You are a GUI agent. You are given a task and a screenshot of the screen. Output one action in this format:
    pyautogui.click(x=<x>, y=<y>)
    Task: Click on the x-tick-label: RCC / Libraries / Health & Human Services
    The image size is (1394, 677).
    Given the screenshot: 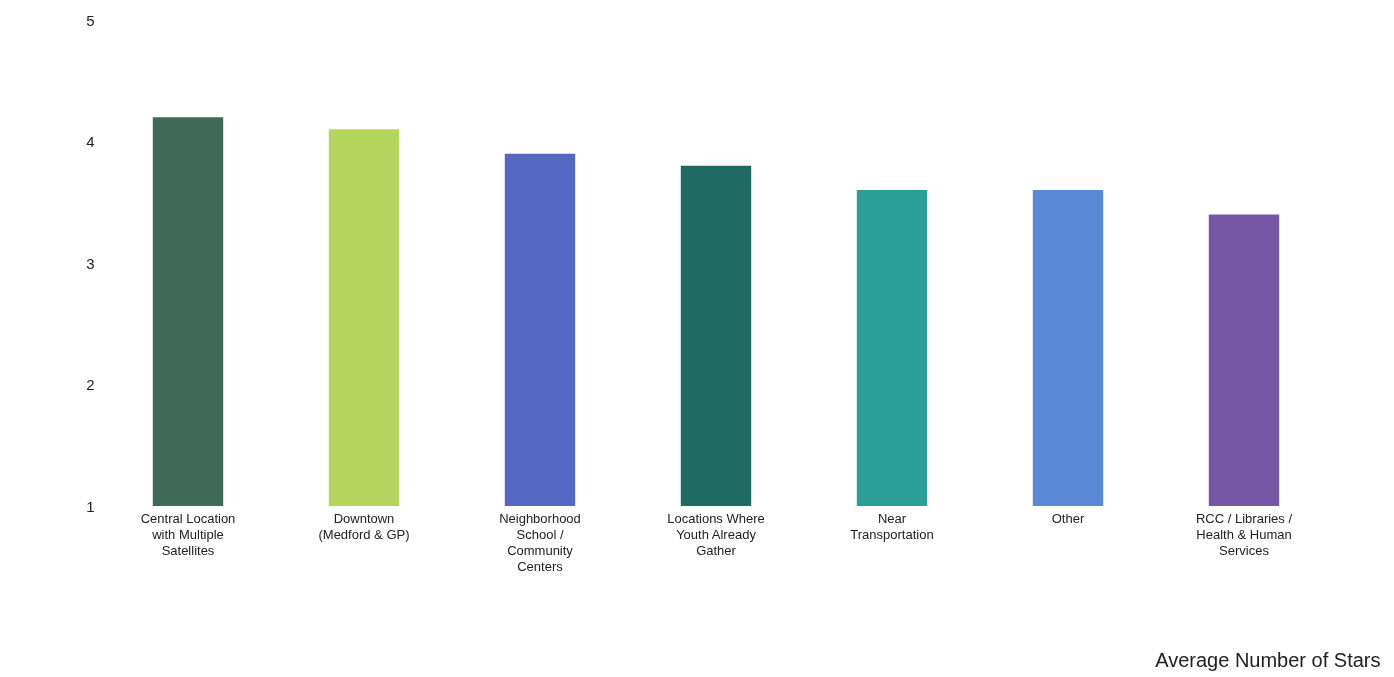 What is the action you would take?
    pyautogui.click(x=1244, y=534)
    